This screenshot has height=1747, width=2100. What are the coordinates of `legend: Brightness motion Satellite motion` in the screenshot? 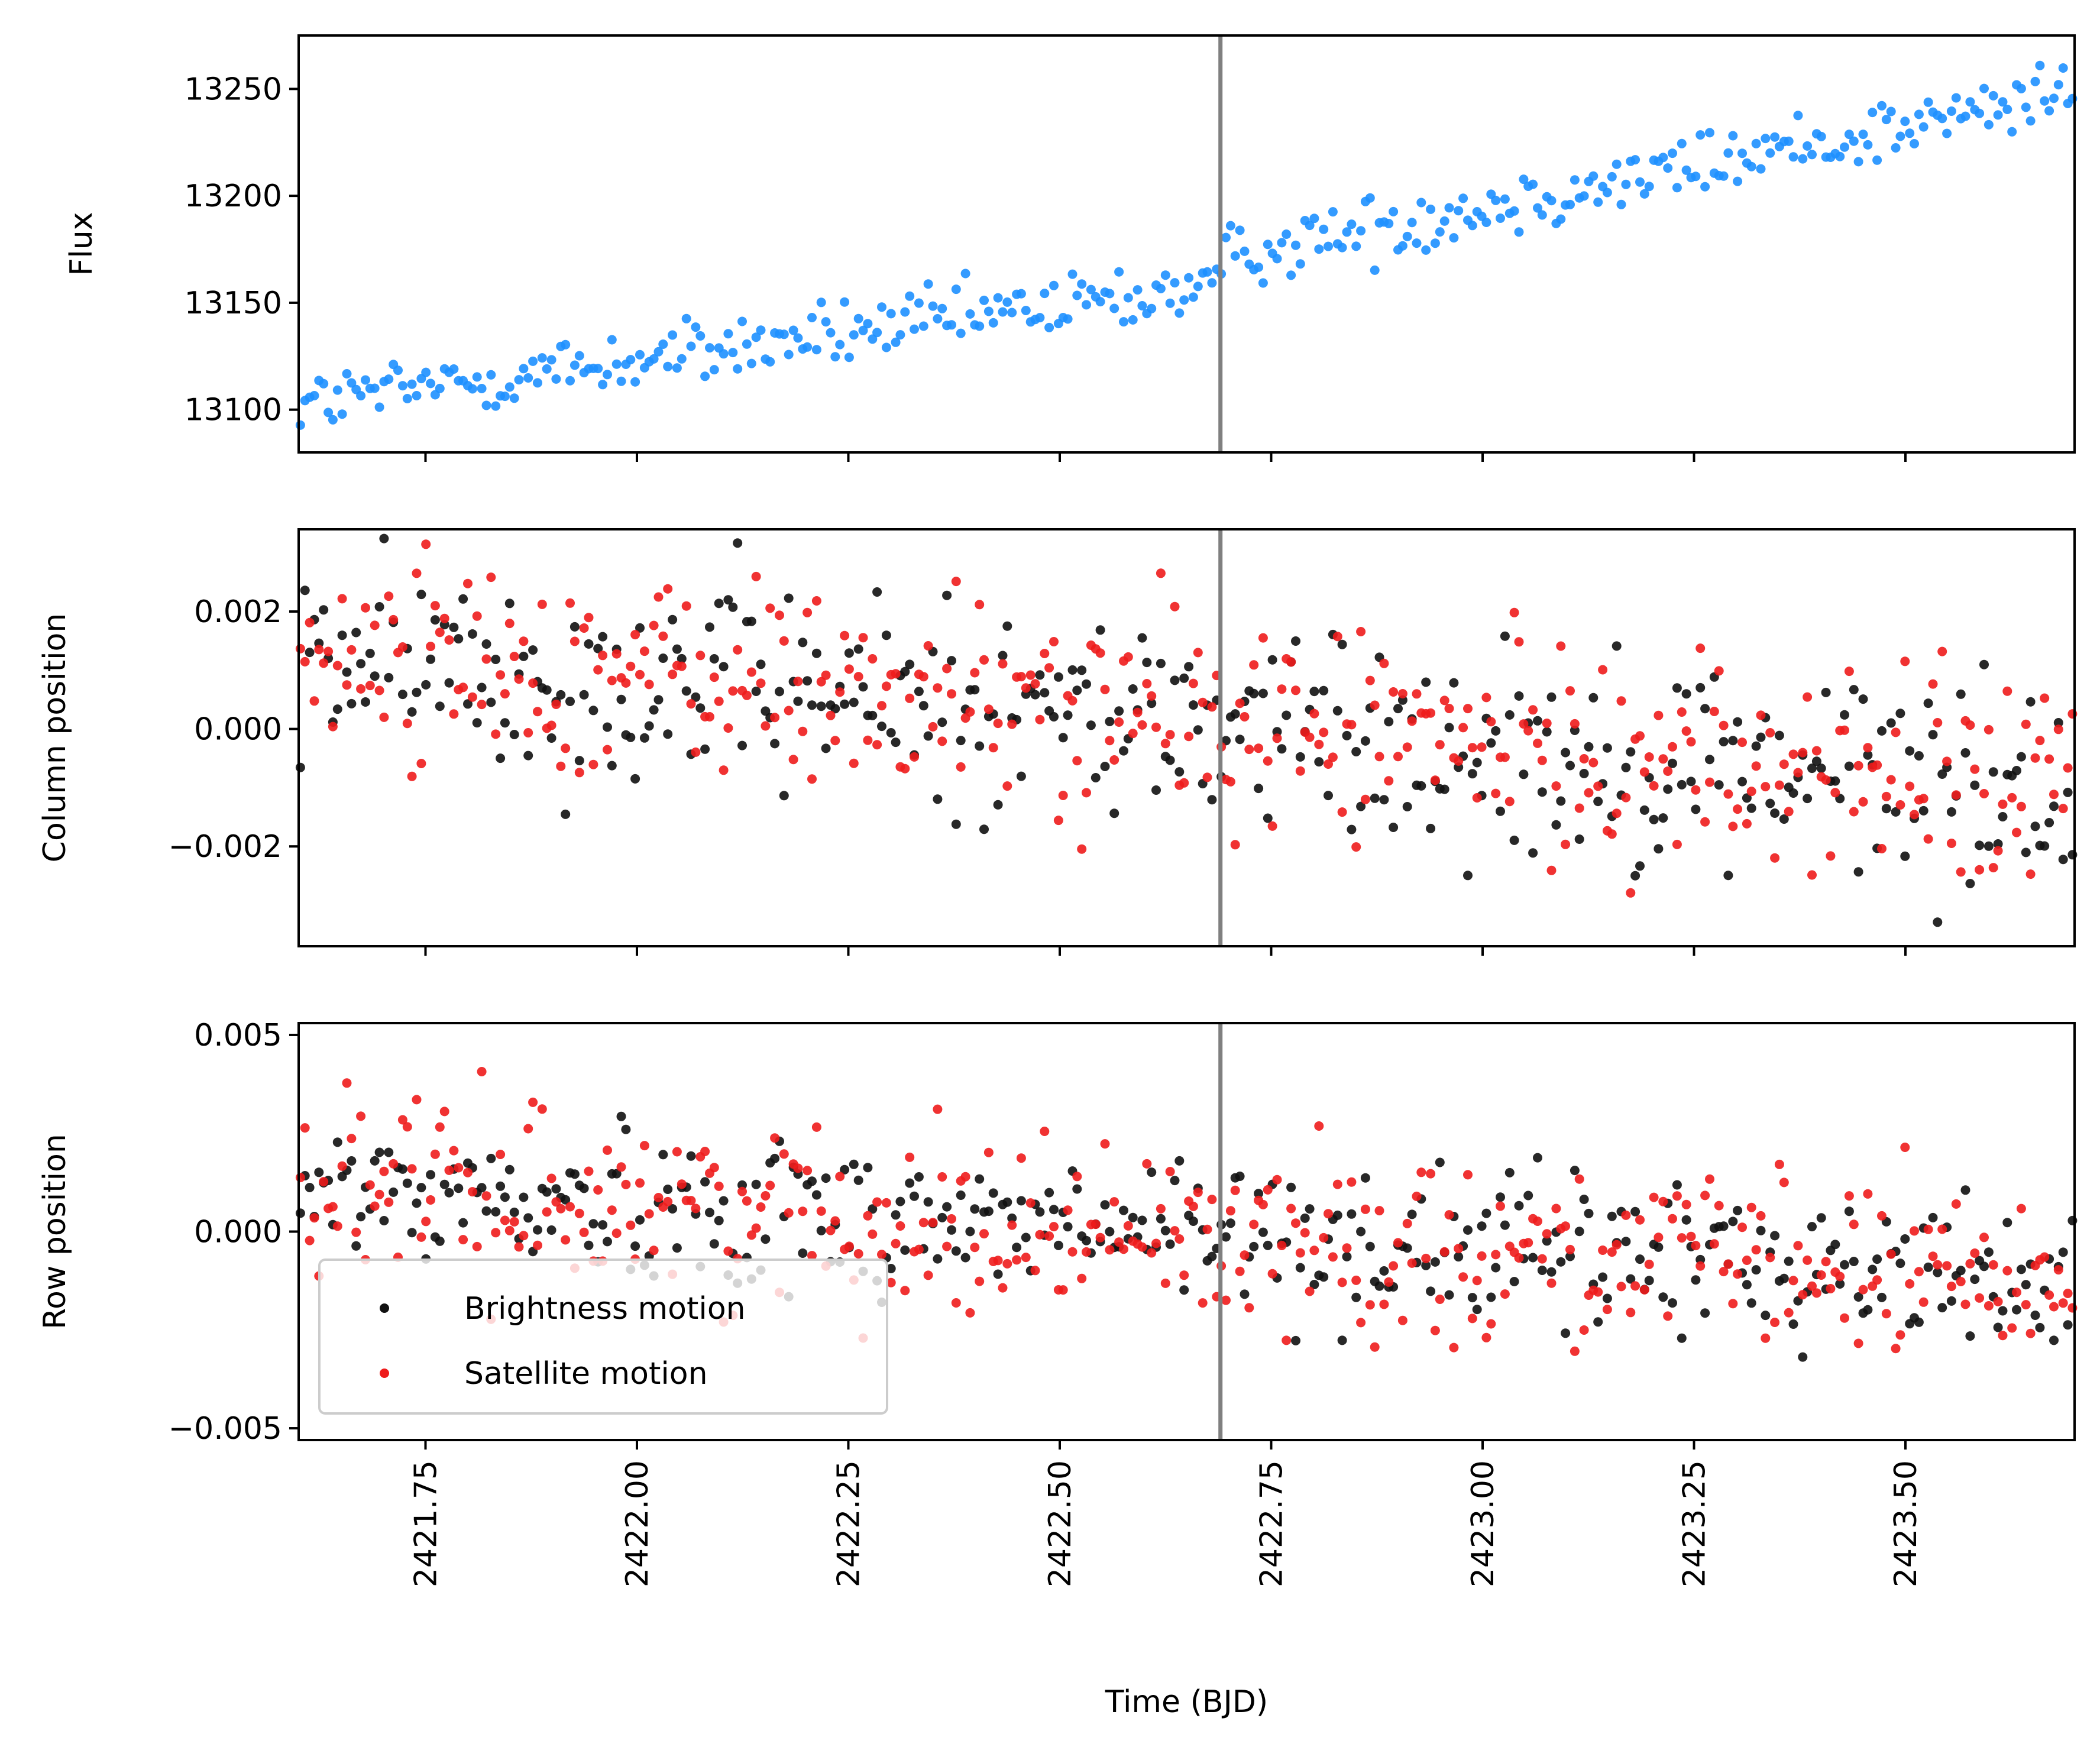 It's located at (603, 1337).